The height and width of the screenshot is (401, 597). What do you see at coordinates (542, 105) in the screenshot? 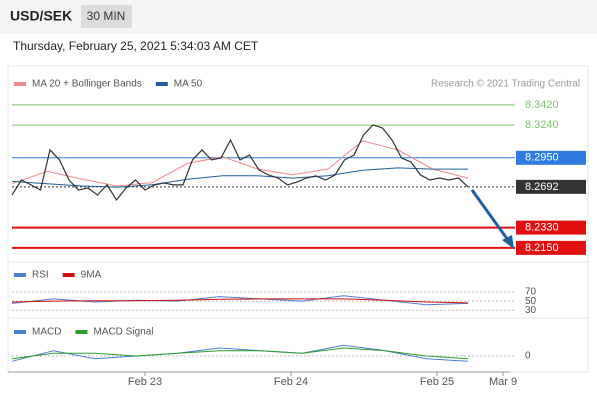
I see `level-label: 8.3420` at bounding box center [542, 105].